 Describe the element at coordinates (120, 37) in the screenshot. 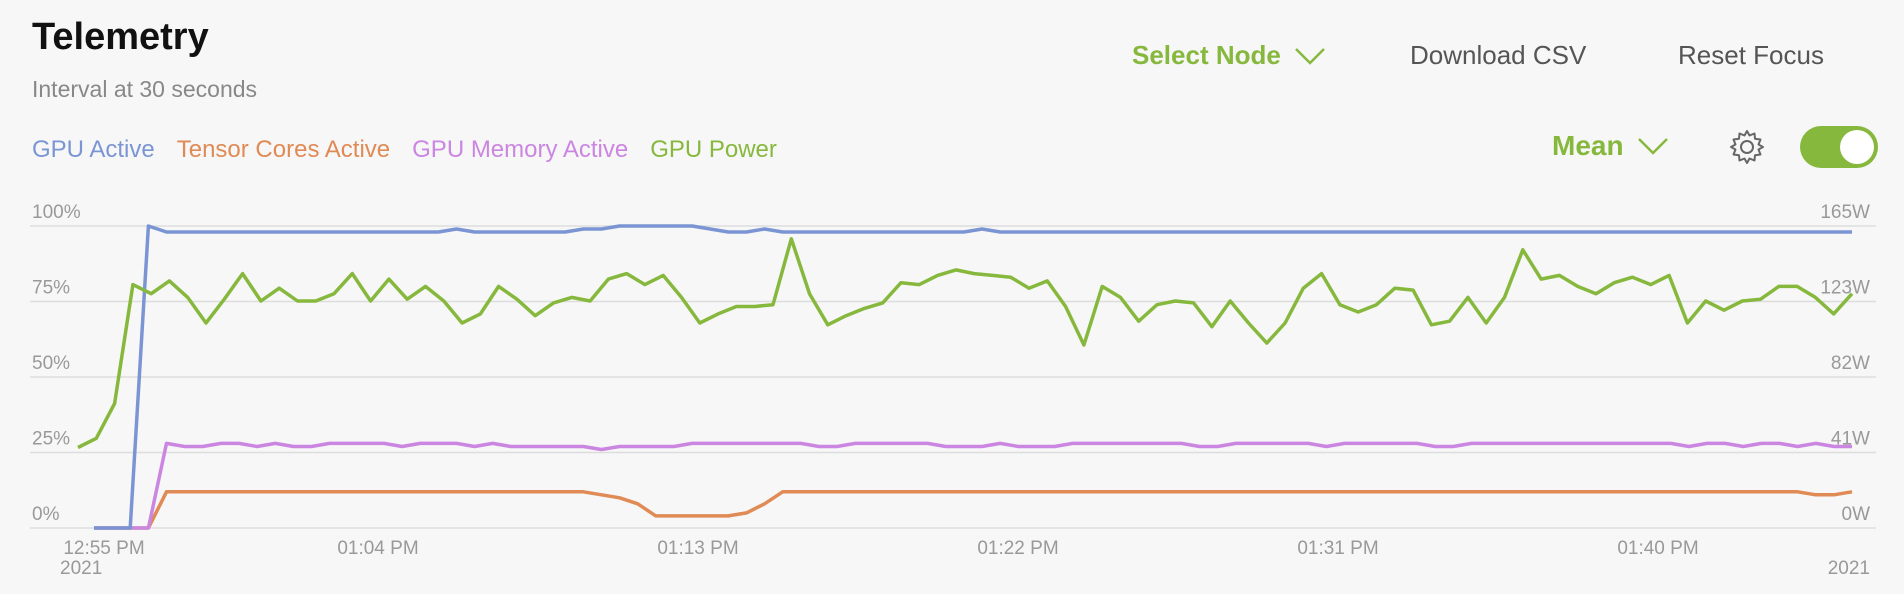

I see `page-title: Telemetry` at that location.